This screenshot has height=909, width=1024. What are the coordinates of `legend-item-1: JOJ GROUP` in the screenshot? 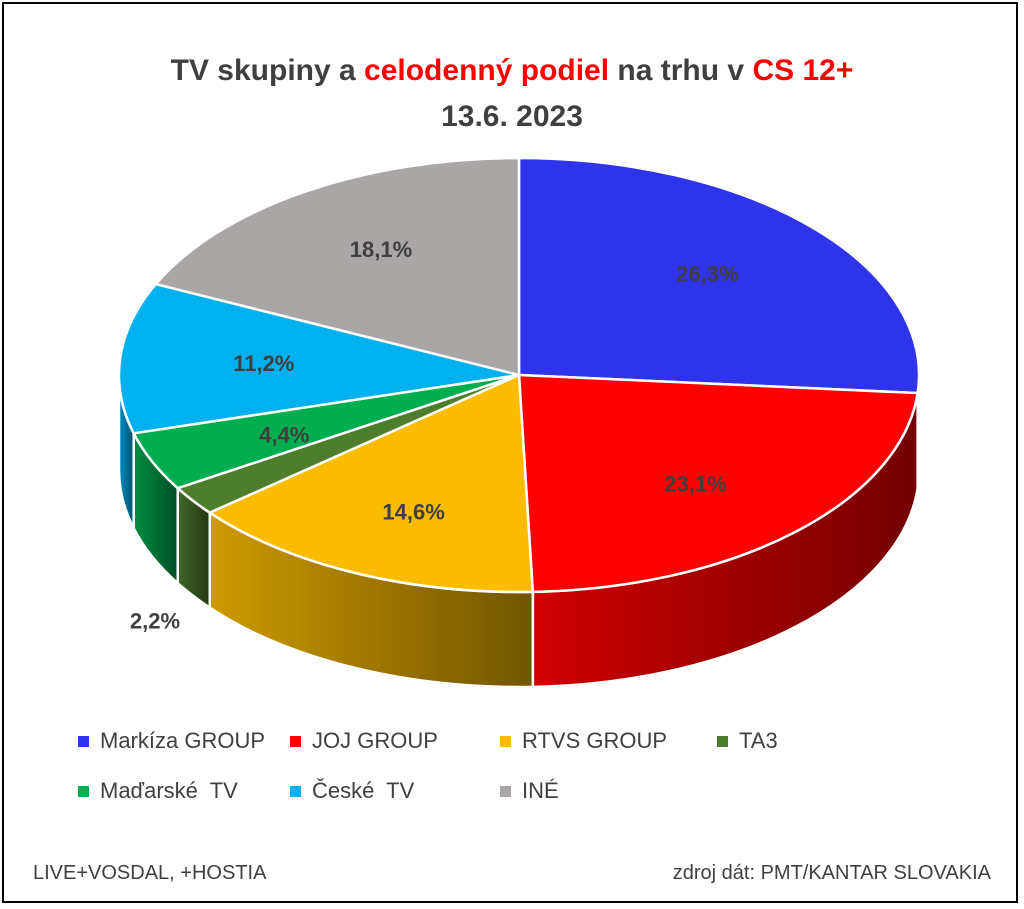 It's located at (364, 741).